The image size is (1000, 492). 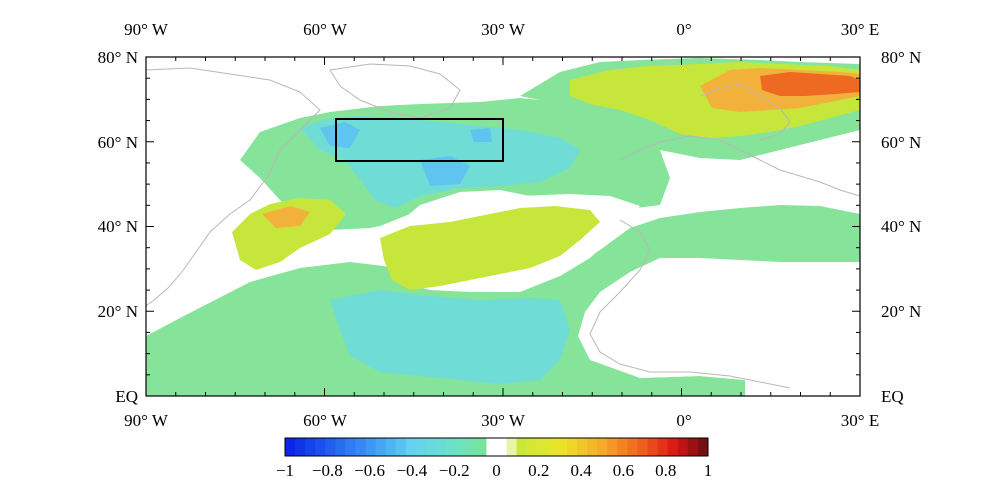 I want to click on x-tick-top-0: 0°, so click(x=683, y=29).